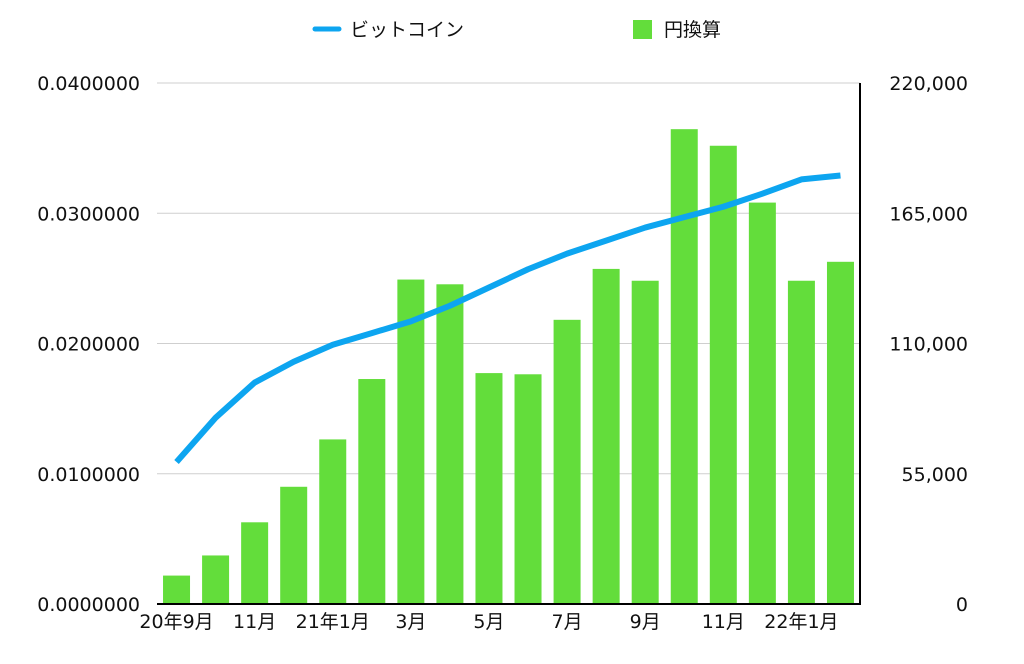 Image resolution: width=1024 pixels, height=664 pixels. I want to click on x-tick-label: 9月, so click(645, 622).